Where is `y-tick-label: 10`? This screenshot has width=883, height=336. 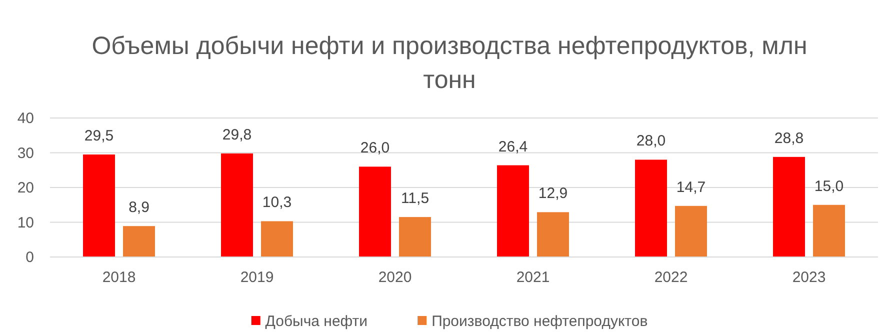
y-tick-label: 10 is located at coordinates (25, 223).